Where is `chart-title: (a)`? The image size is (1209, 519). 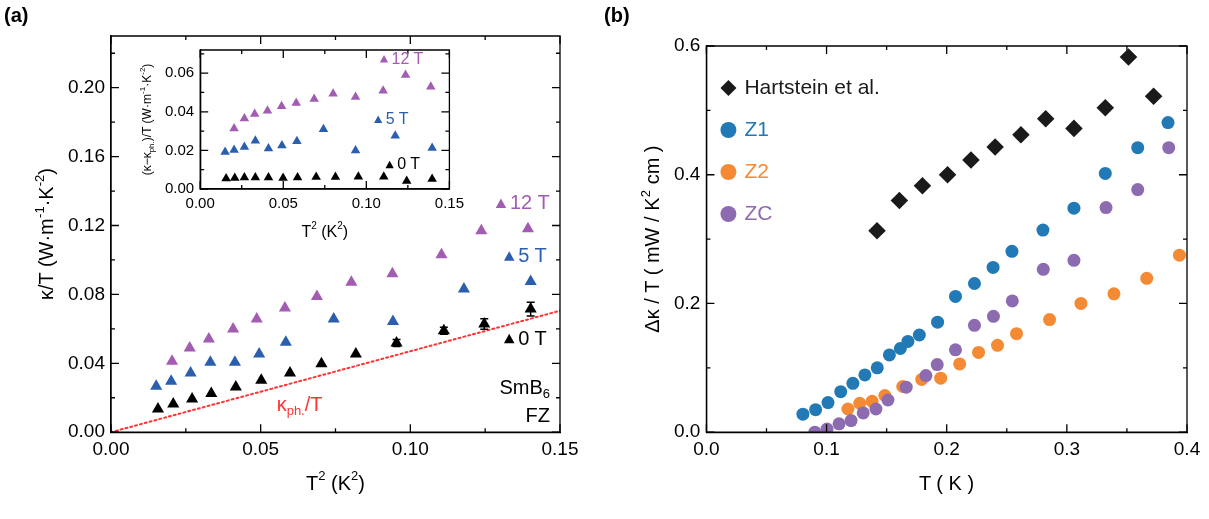
chart-title: (a) is located at coordinates (16, 14).